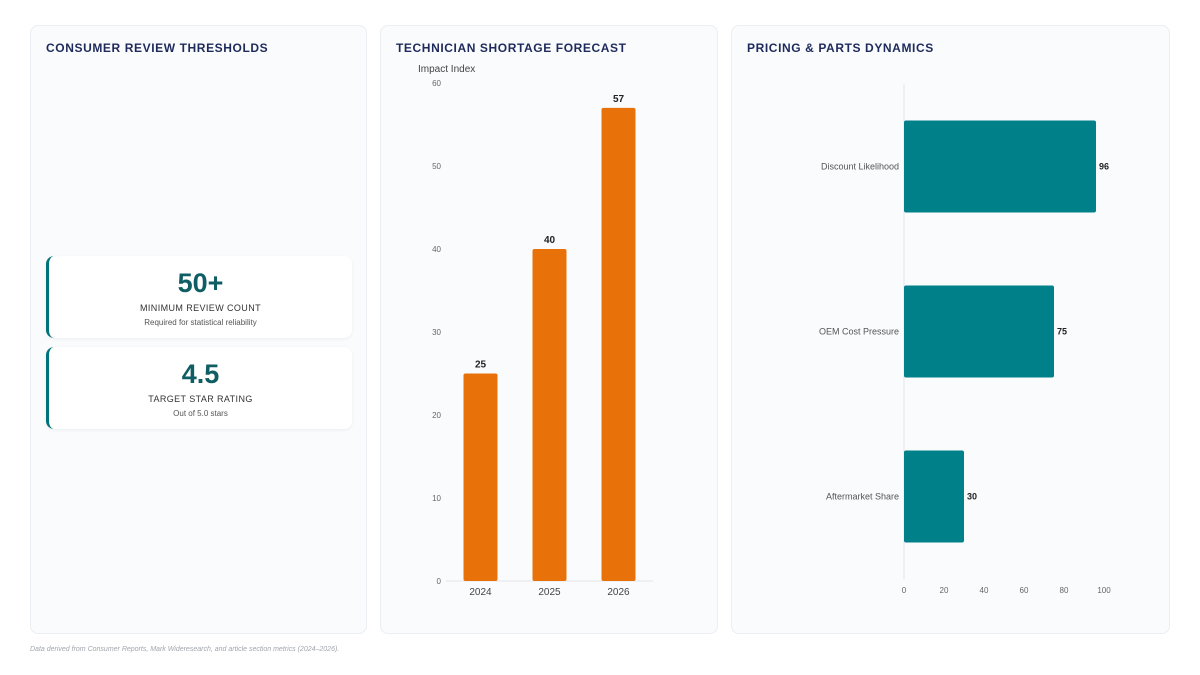 The height and width of the screenshot is (675, 1200). I want to click on y-tick-label: 30, so click(436, 332).